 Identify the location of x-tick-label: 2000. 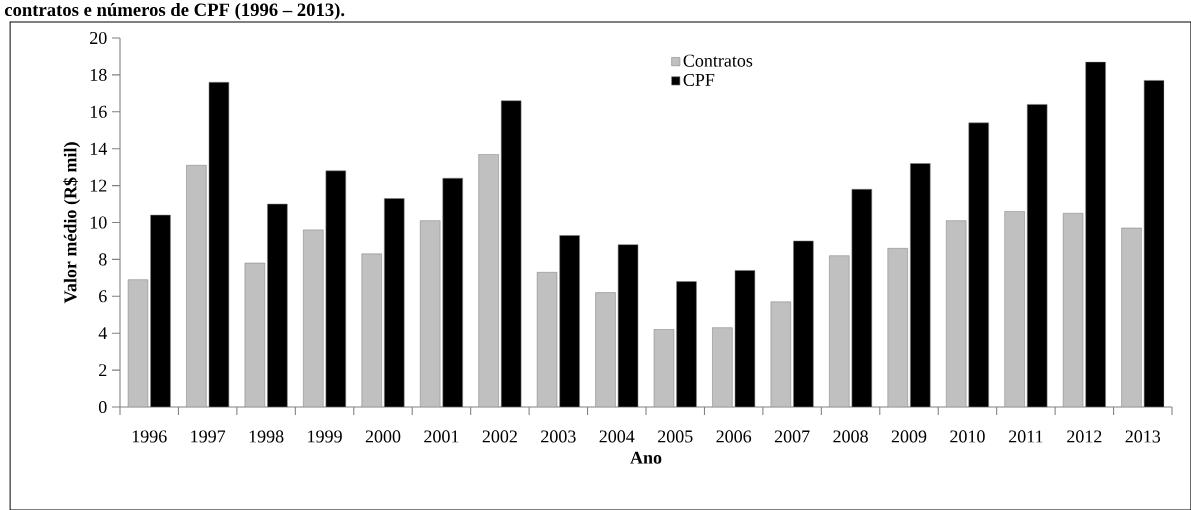
(383, 436).